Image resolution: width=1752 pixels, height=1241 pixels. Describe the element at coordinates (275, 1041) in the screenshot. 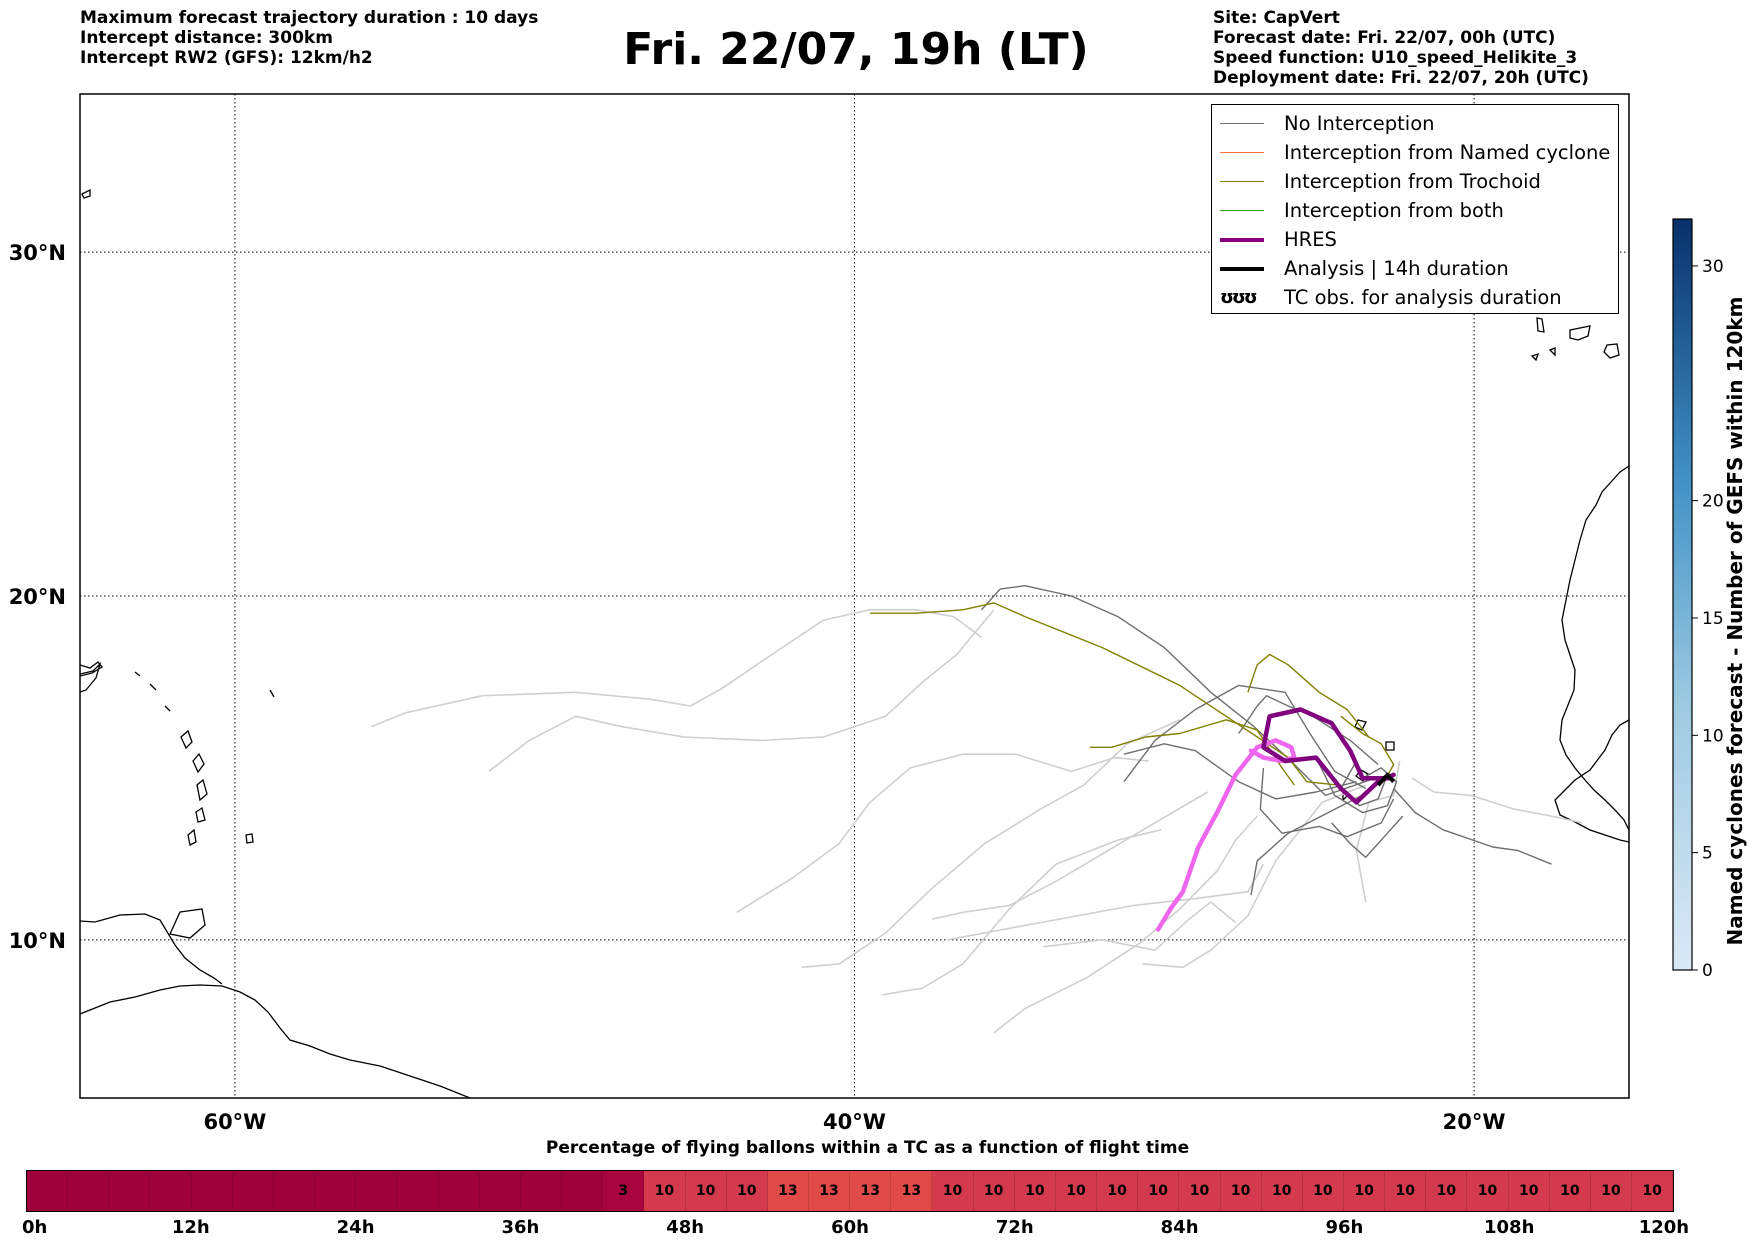

I see `south-america-coast` at that location.